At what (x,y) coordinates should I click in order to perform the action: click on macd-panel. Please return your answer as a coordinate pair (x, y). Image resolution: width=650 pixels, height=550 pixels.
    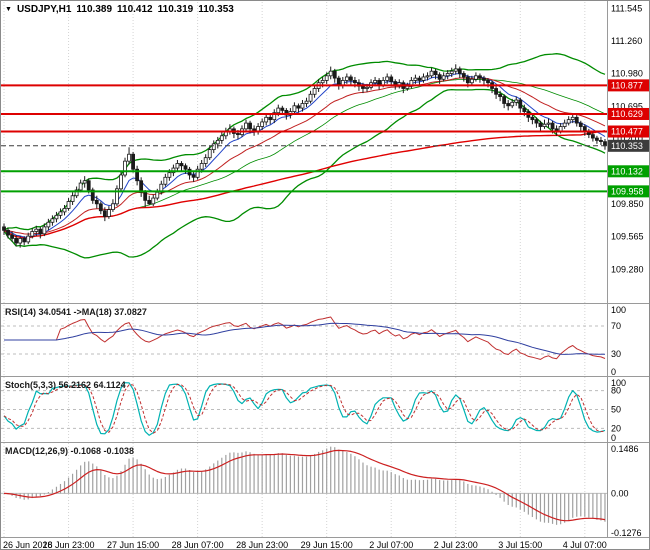
    Looking at the image, I should click on (304, 485).